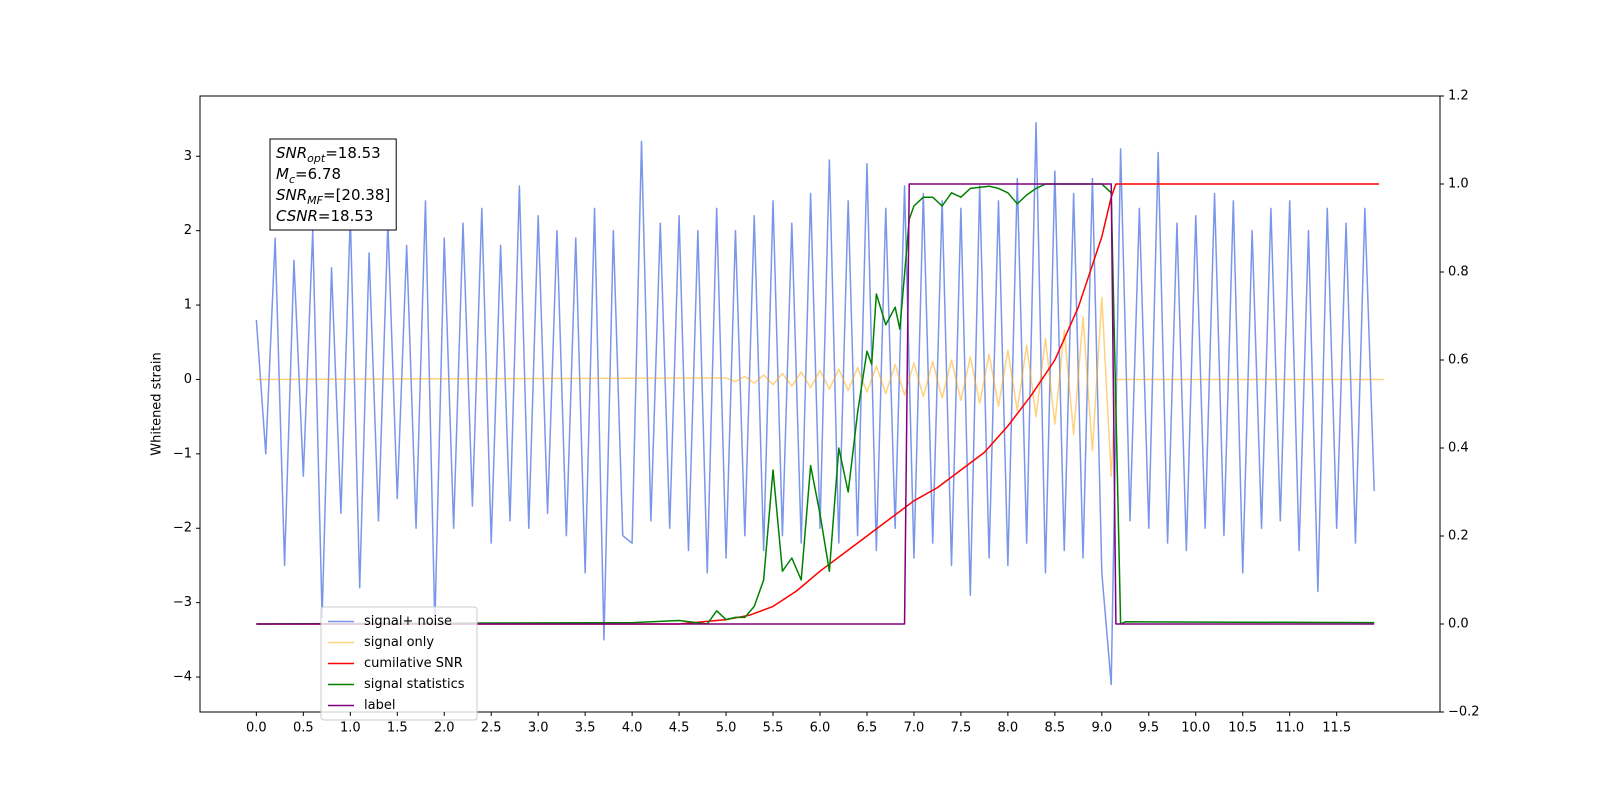 The height and width of the screenshot is (800, 1600). What do you see at coordinates (292, 179) in the screenshot?
I see `annotation-sub: c` at bounding box center [292, 179].